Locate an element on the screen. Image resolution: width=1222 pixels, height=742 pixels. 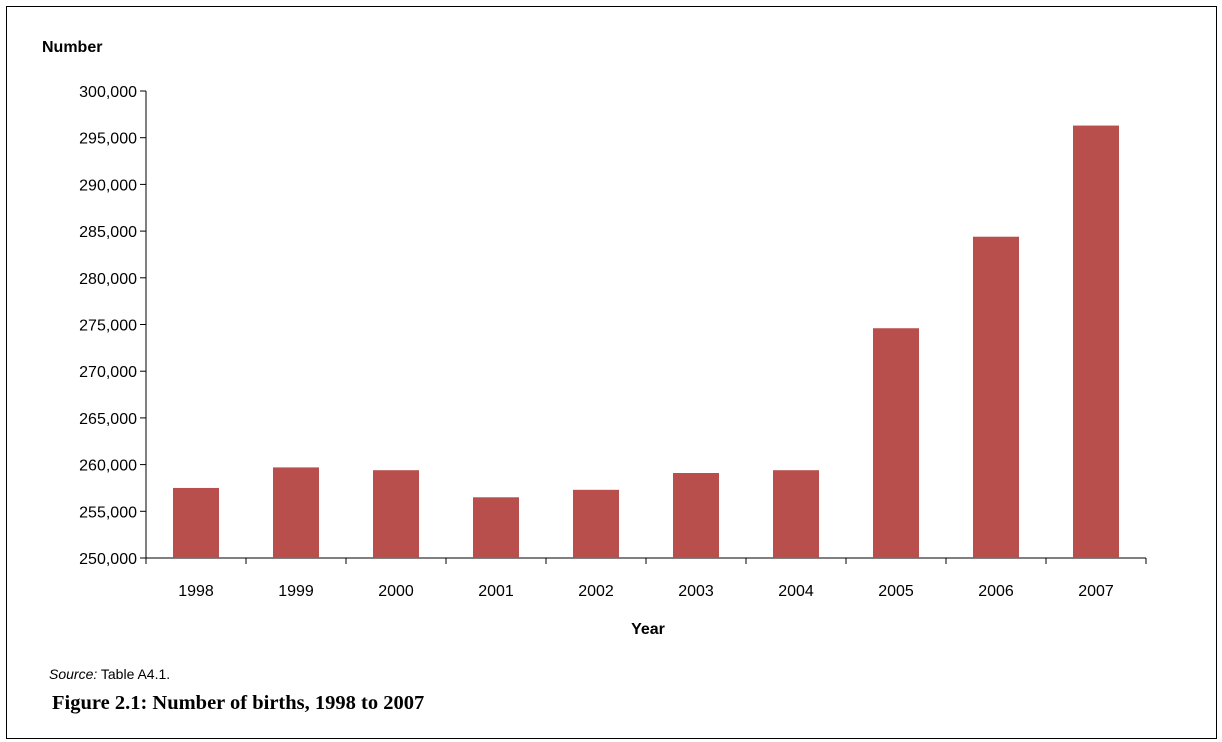
source-text: Table A4.1. is located at coordinates (134, 674).